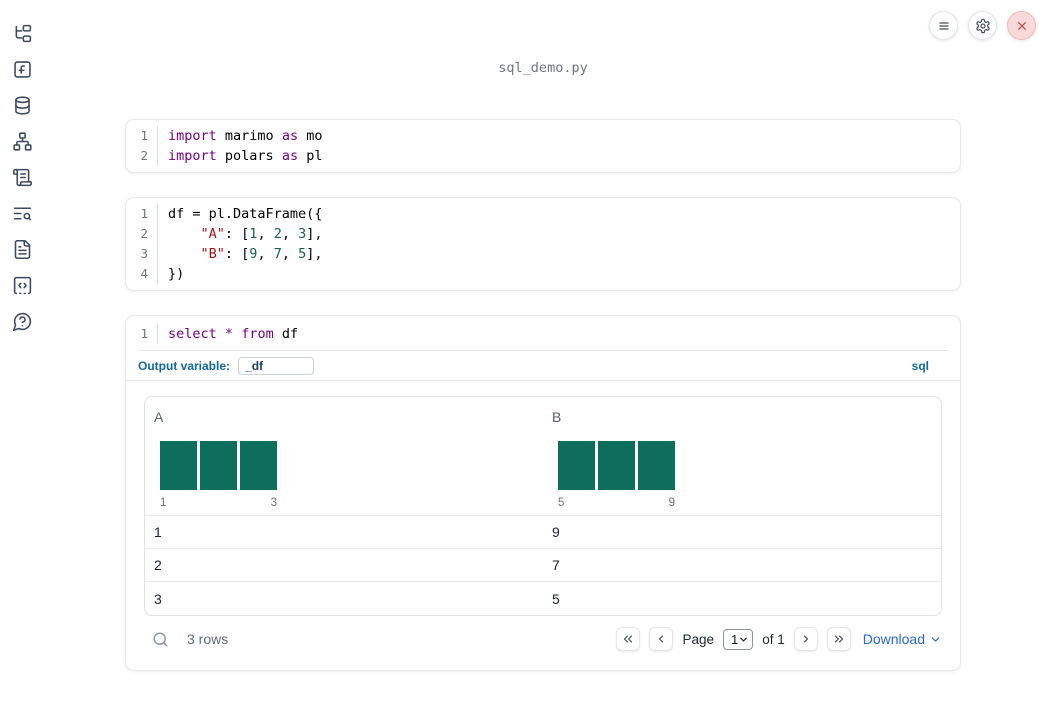  I want to click on table-cell: 9, so click(556, 532).